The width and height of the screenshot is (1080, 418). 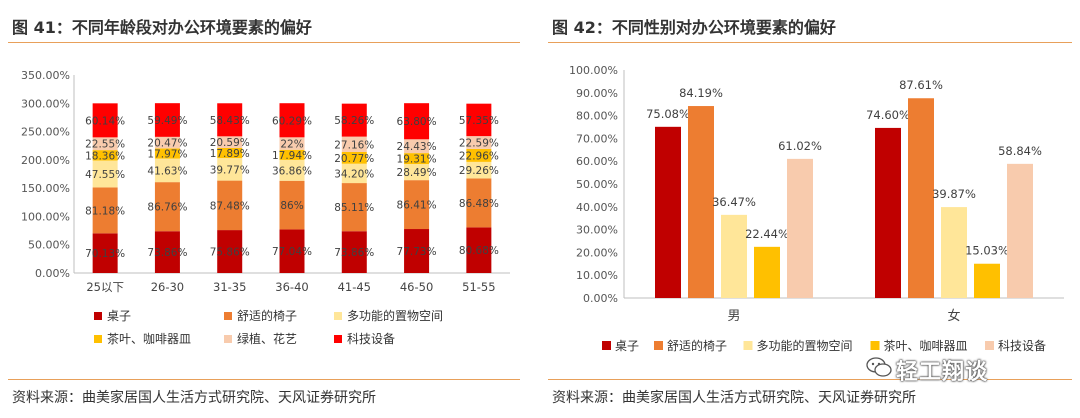 I want to click on y-tick-label: 50.00%, so click(x=597, y=184).